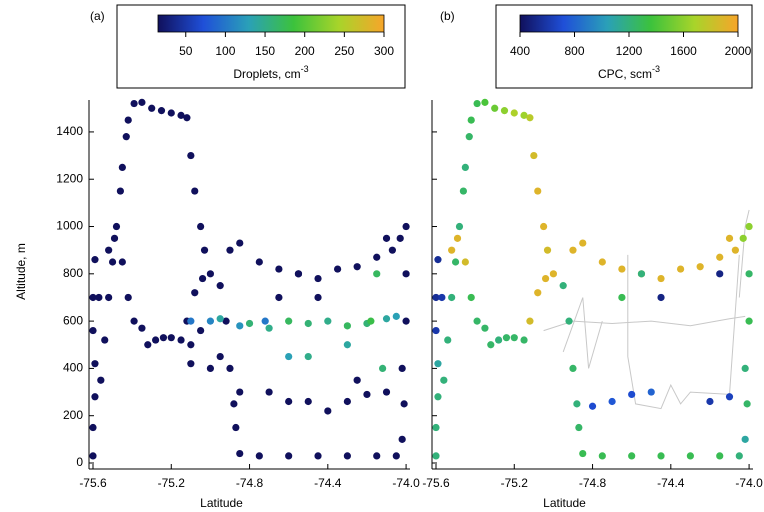 The width and height of the screenshot is (764, 512). I want to click on x-tick-label: -75.6, so click(436, 483).